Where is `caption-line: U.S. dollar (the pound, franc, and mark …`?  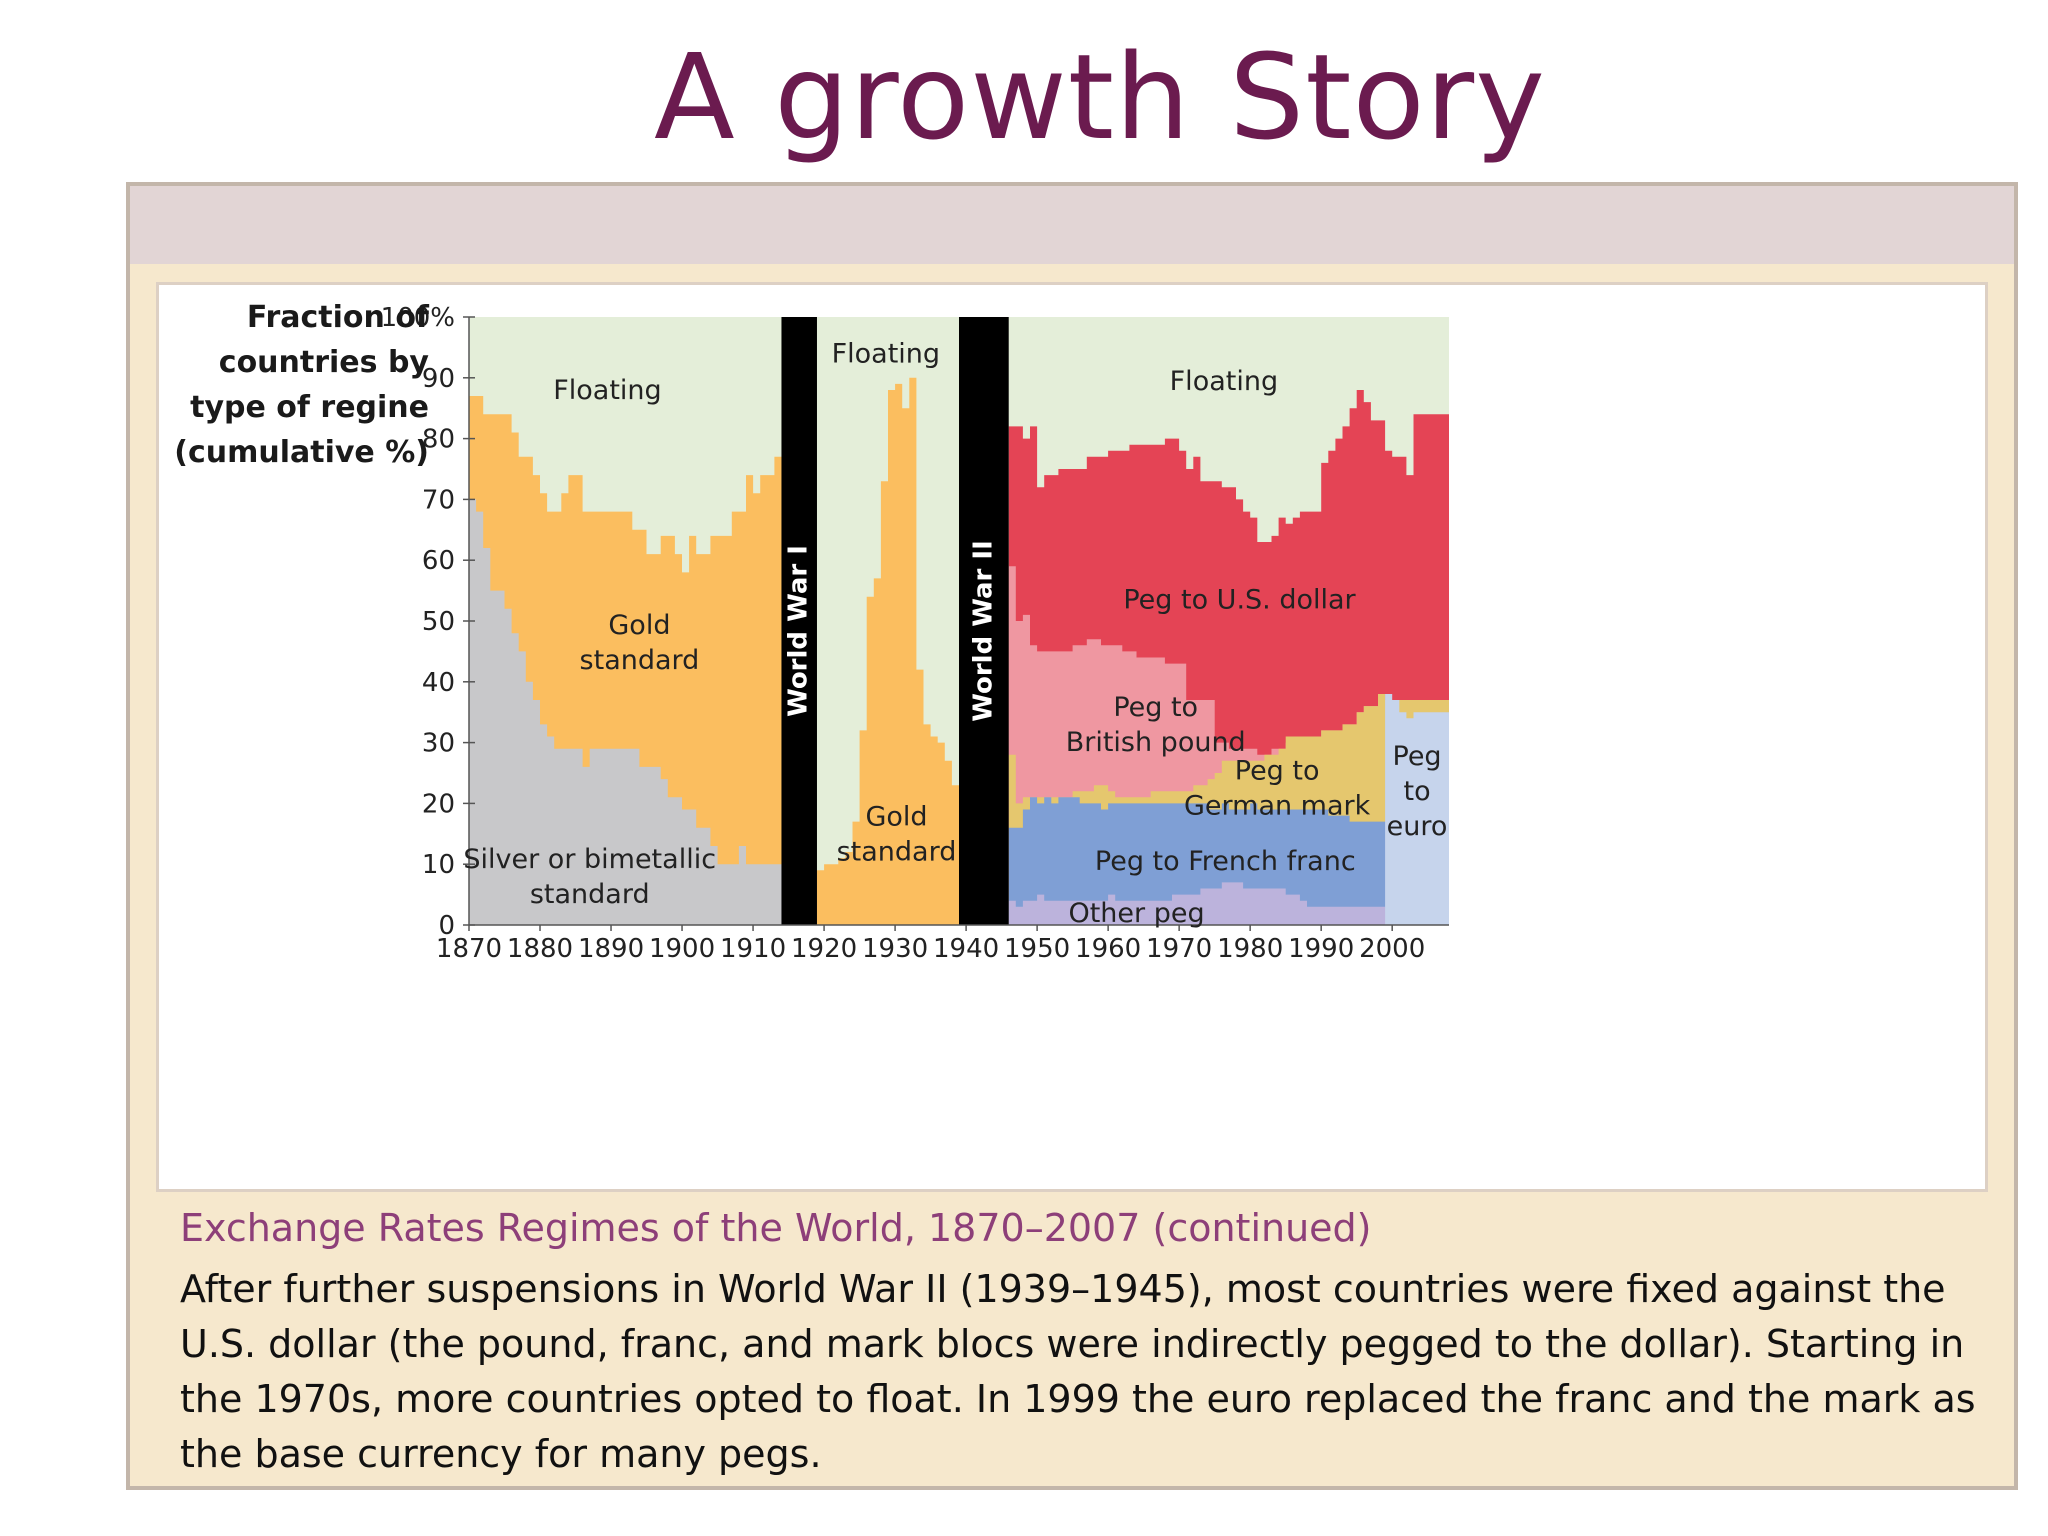 caption-line: U.S. dollar (the pound, franc, and mark … is located at coordinates (1072, 1344).